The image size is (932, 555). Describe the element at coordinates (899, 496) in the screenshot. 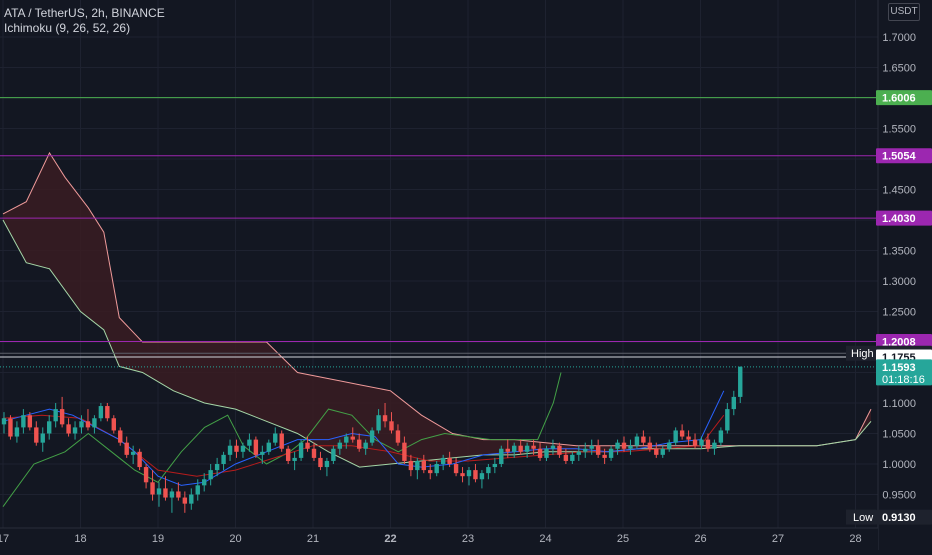

I see `price-axis-tick-label: 0.9500` at that location.